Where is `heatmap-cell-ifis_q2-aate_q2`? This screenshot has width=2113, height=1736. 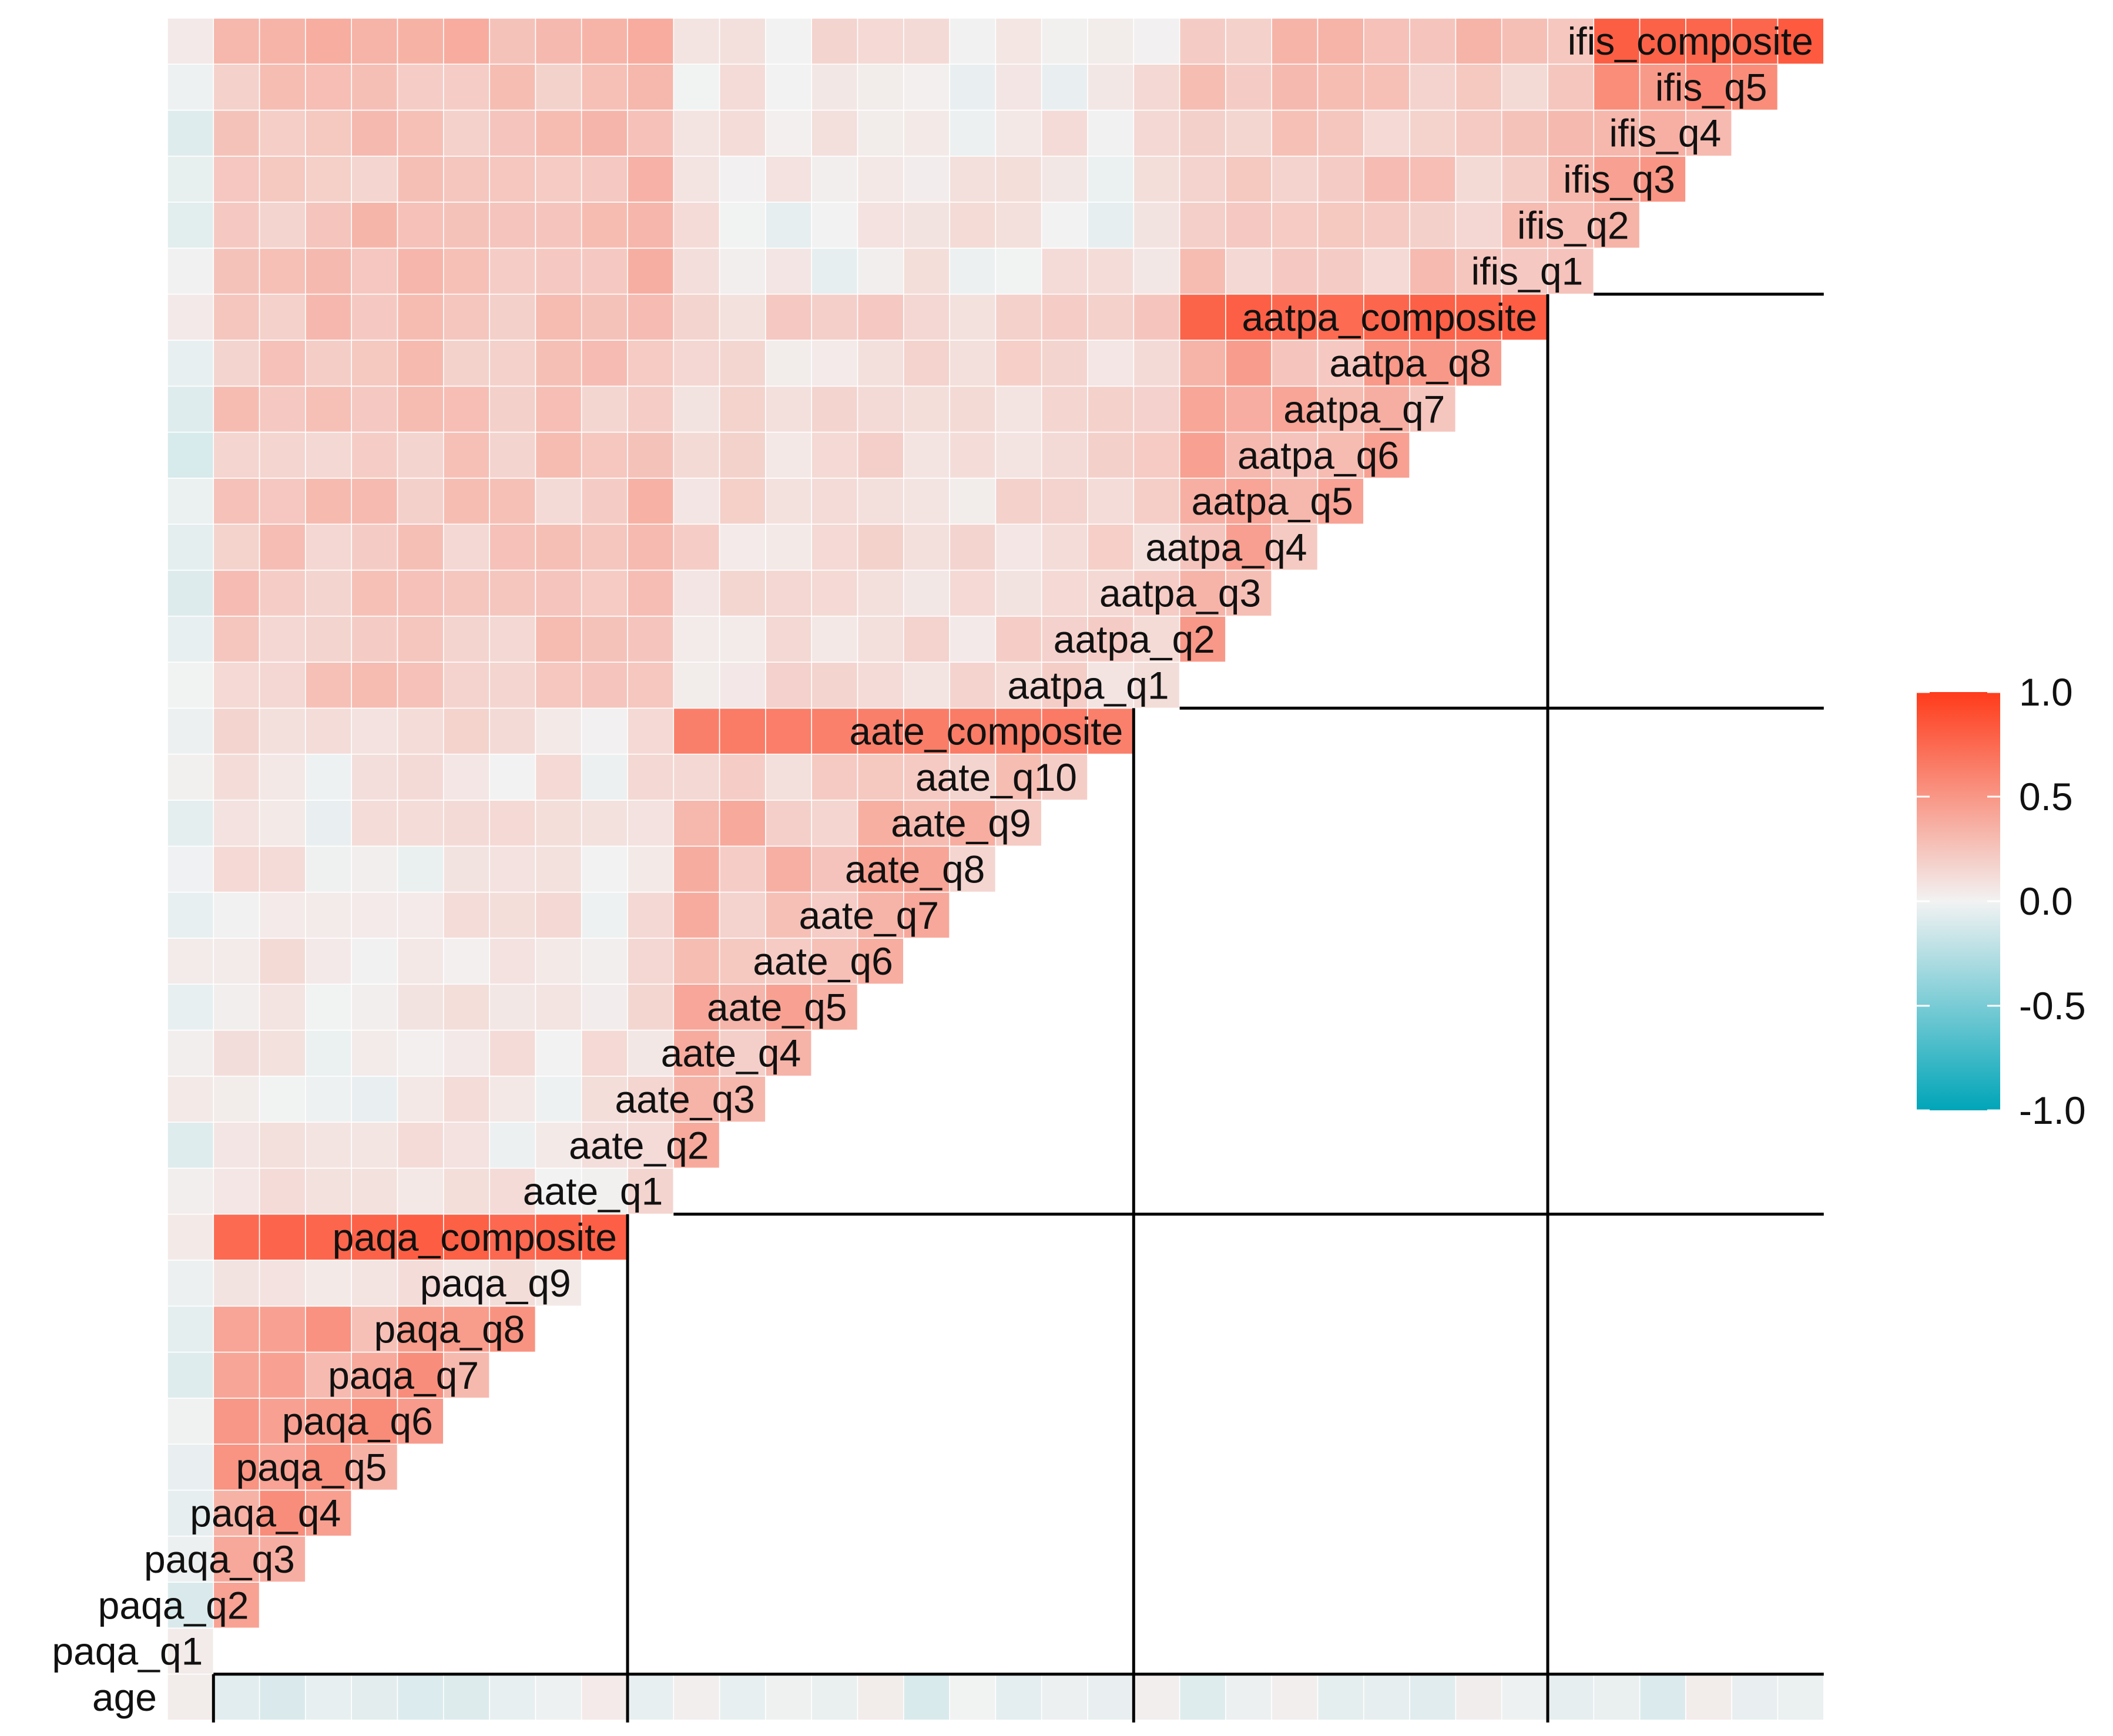 heatmap-cell-ifis_q2-aate_q2 is located at coordinates (743, 225).